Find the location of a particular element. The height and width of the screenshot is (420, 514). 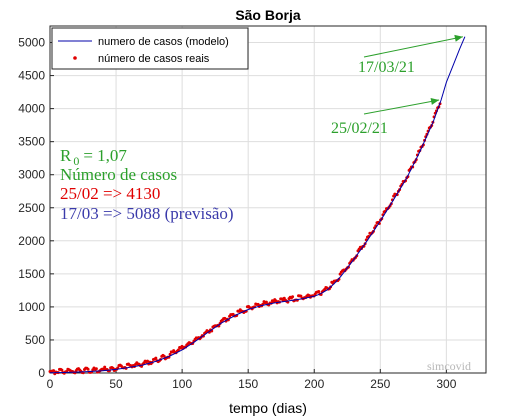

y-tick-label: 1000 is located at coordinates (31, 307).